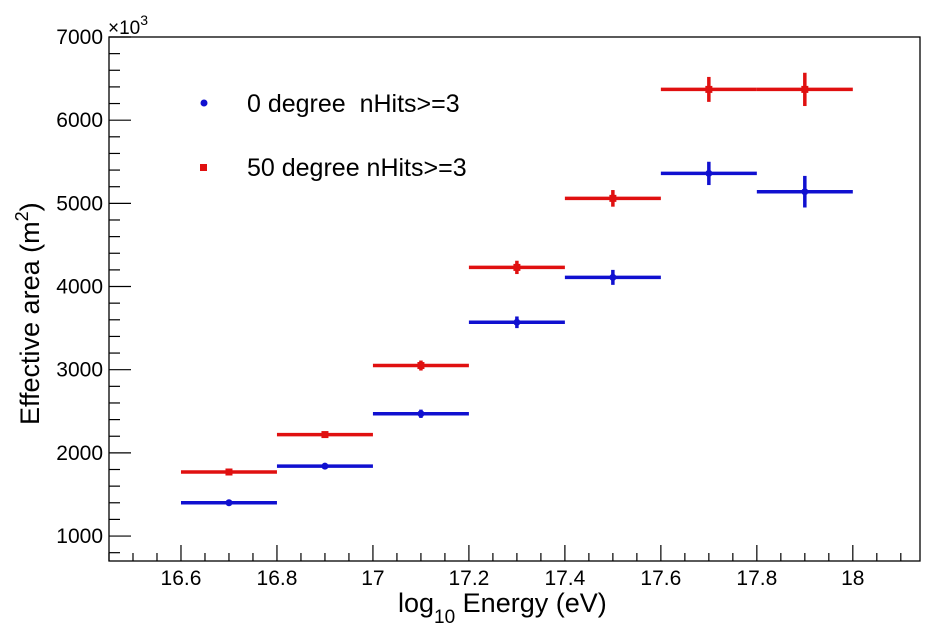  What do you see at coordinates (531, 603) in the screenshot?
I see `x-axis-title-suffix: Energy (eV)` at bounding box center [531, 603].